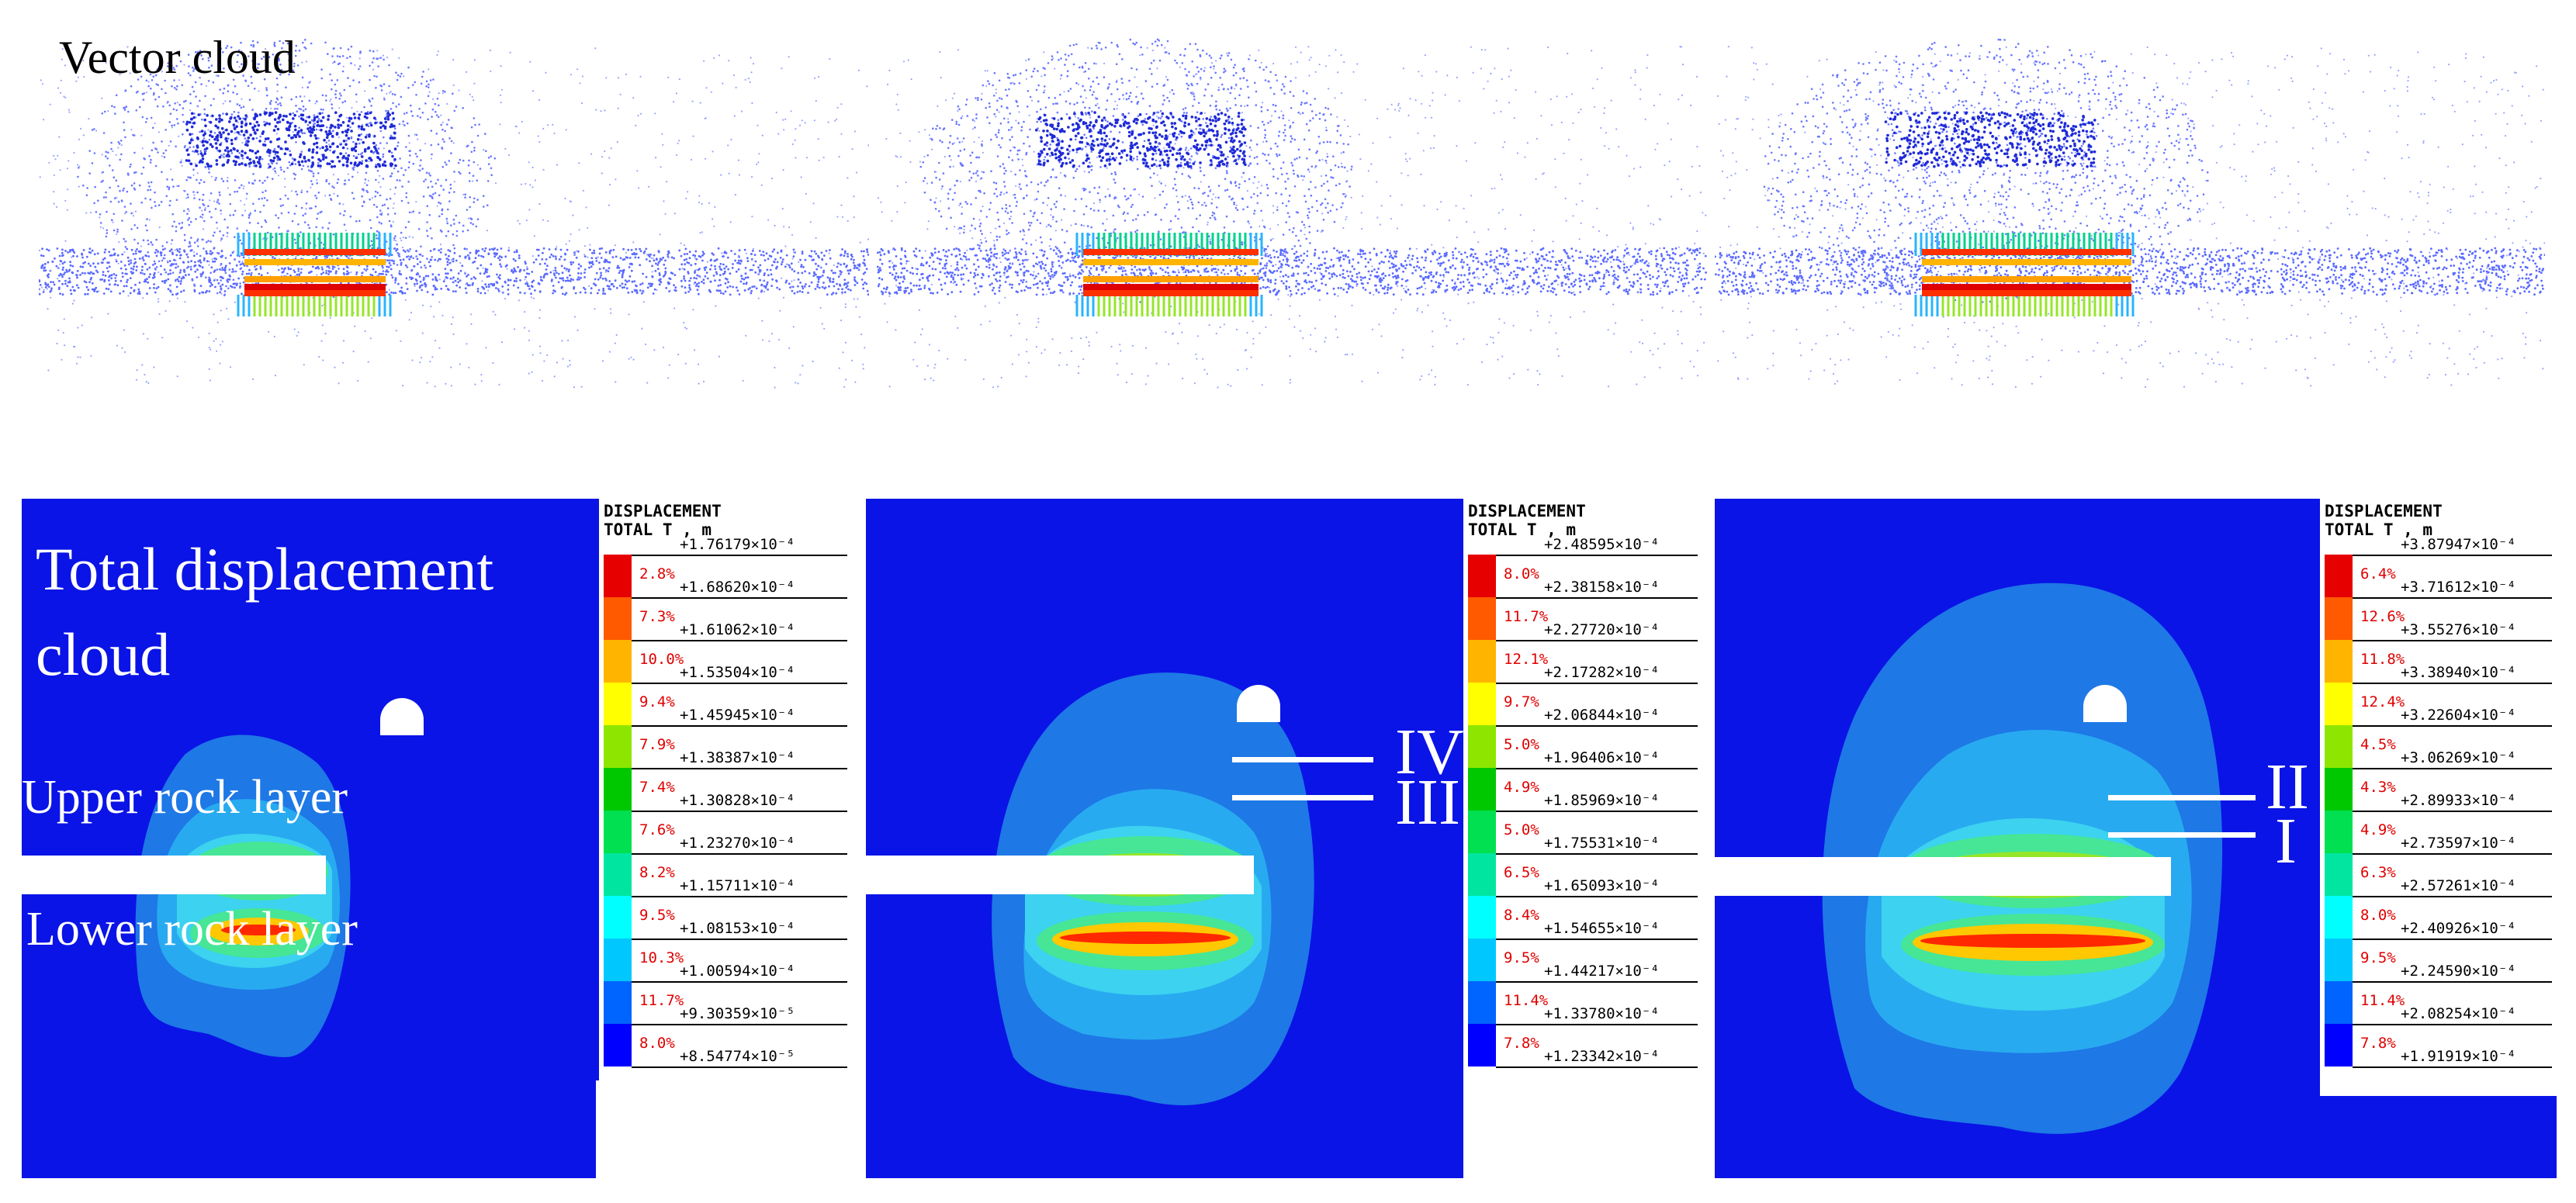 This screenshot has height=1203, width=2576. Describe the element at coordinates (2458, 1013) in the screenshot. I see `legend-value: +2.08254×10⁻⁴` at that location.